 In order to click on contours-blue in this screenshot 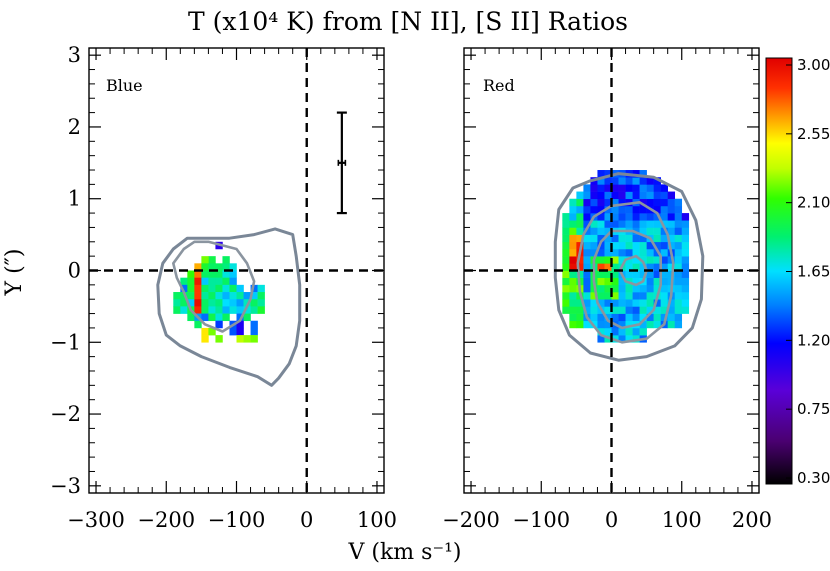, I will do `click(229, 307)`.